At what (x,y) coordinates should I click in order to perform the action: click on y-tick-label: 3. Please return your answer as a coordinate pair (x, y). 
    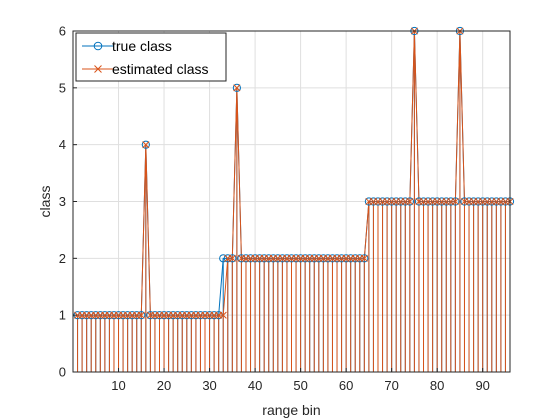
    Looking at the image, I should click on (62, 201).